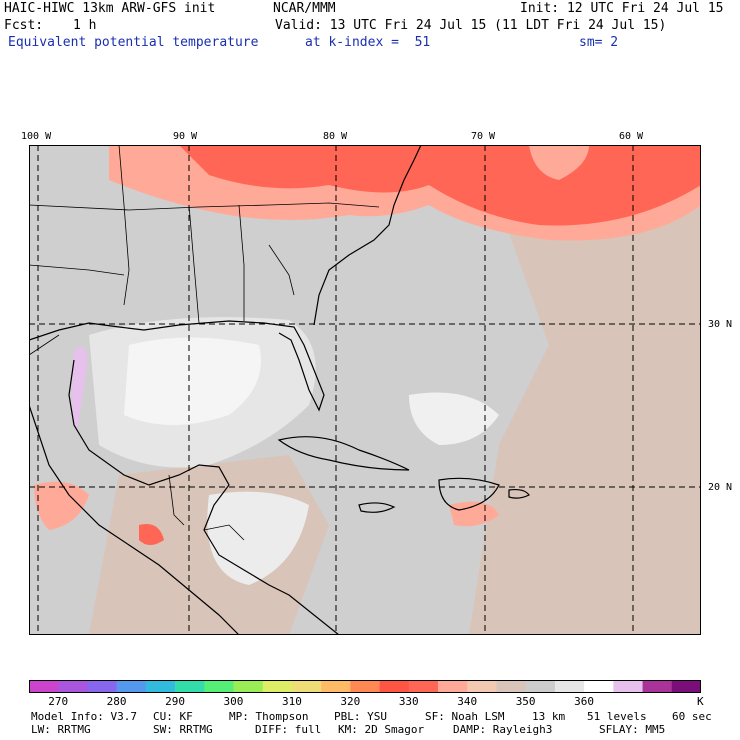  I want to click on footer-diff: DIFF: full, so click(288, 729).